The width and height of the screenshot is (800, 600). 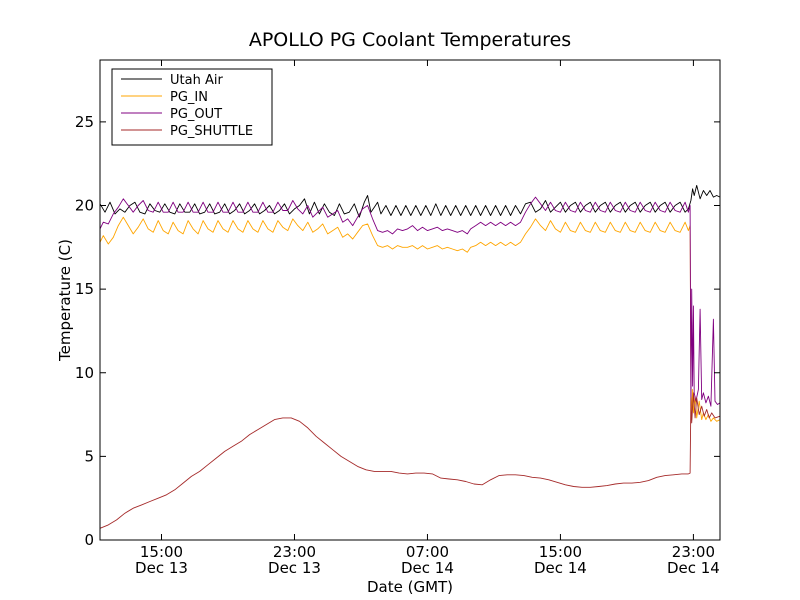 What do you see at coordinates (84, 373) in the screenshot?
I see `y-tick-label-2: 10` at bounding box center [84, 373].